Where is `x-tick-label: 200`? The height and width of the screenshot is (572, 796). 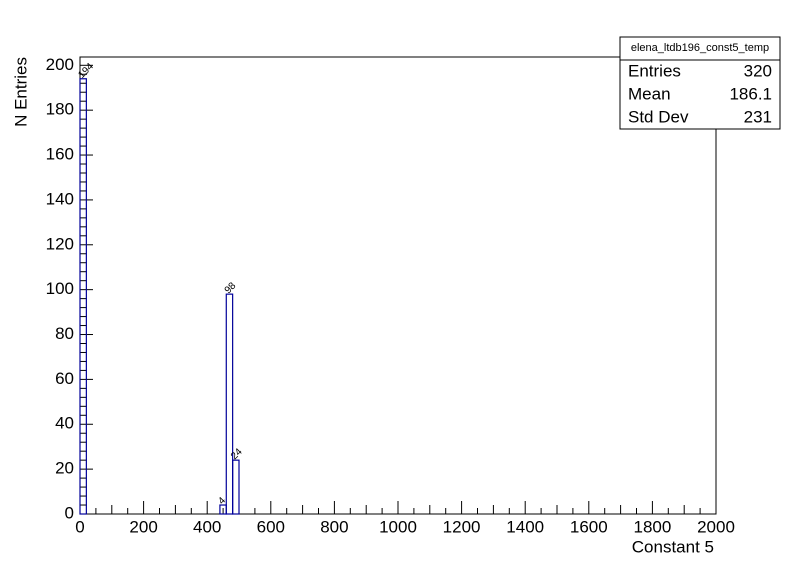 x-tick-label: 200 is located at coordinates (143, 526).